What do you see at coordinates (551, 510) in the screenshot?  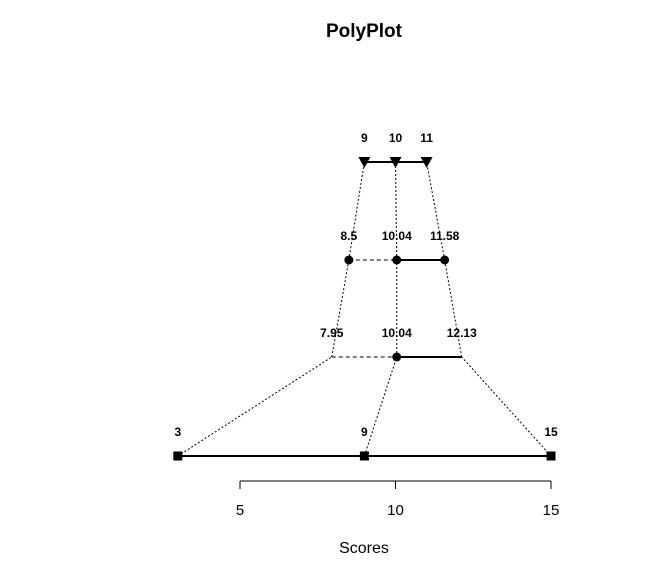 I see `x-tick-label: 15` at bounding box center [551, 510].